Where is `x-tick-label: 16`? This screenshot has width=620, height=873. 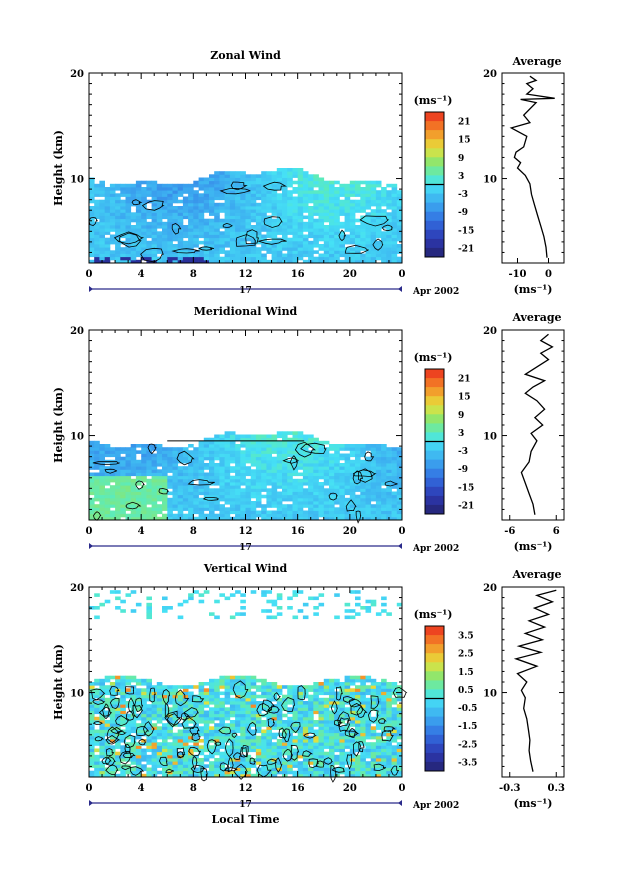 x-tick-label: 16 is located at coordinates (298, 531).